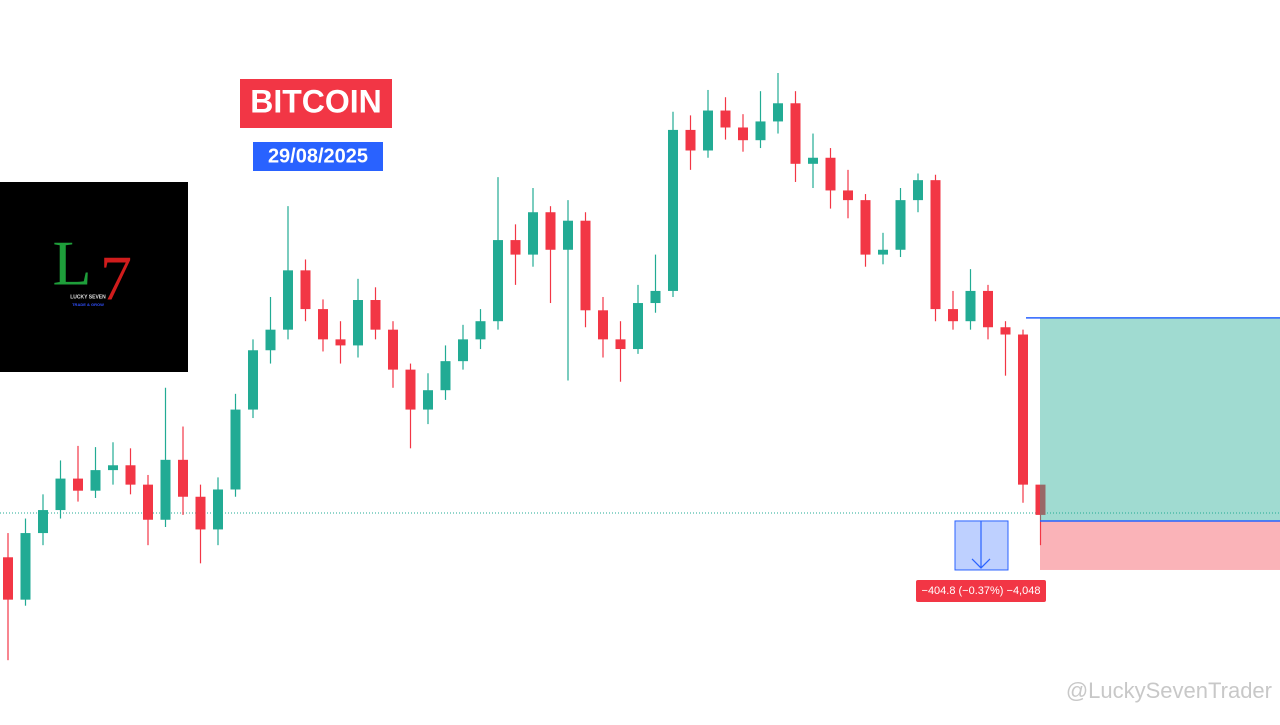 This screenshot has height=725, width=1280. I want to click on watermark: @LuckySevenTrader, so click(1169, 690).